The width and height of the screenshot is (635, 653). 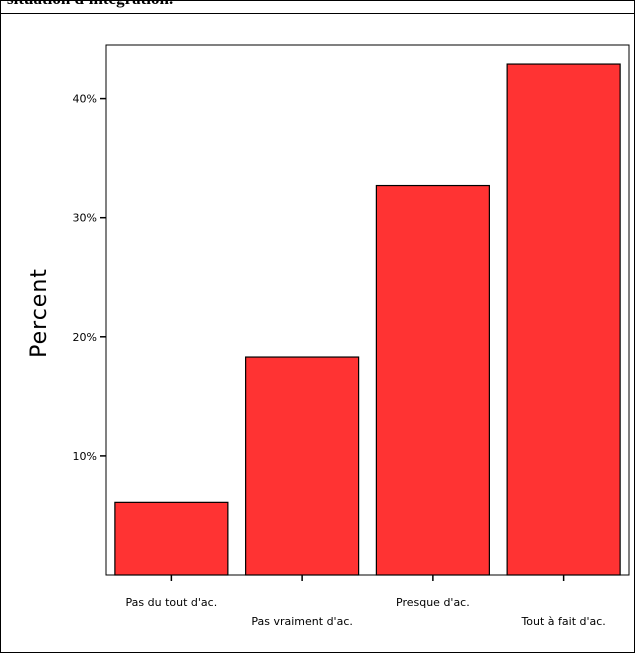 I want to click on x-tick-label: Pas vraiment d'ac., so click(x=302, y=621).